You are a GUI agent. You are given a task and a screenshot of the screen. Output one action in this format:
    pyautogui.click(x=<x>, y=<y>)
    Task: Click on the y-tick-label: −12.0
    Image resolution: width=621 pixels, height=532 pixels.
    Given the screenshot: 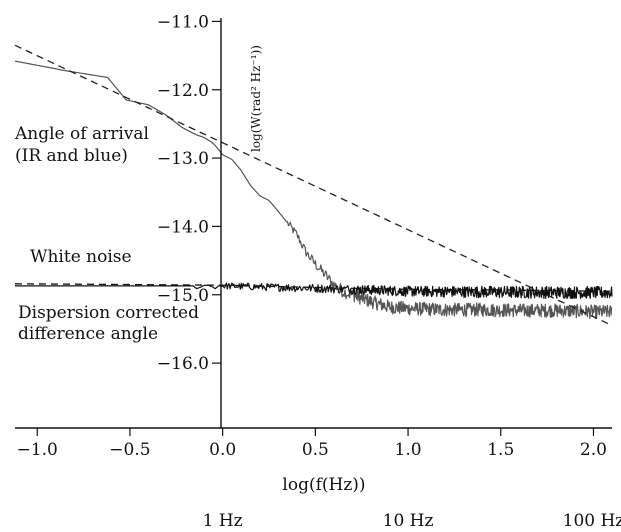 What is the action you would take?
    pyautogui.click(x=183, y=91)
    